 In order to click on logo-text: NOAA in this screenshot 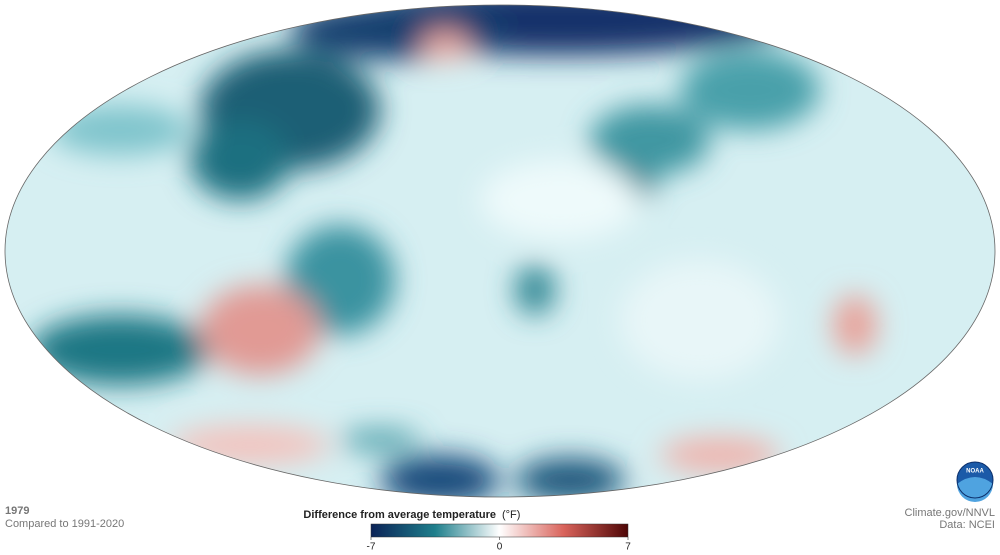, I will do `click(975, 472)`.